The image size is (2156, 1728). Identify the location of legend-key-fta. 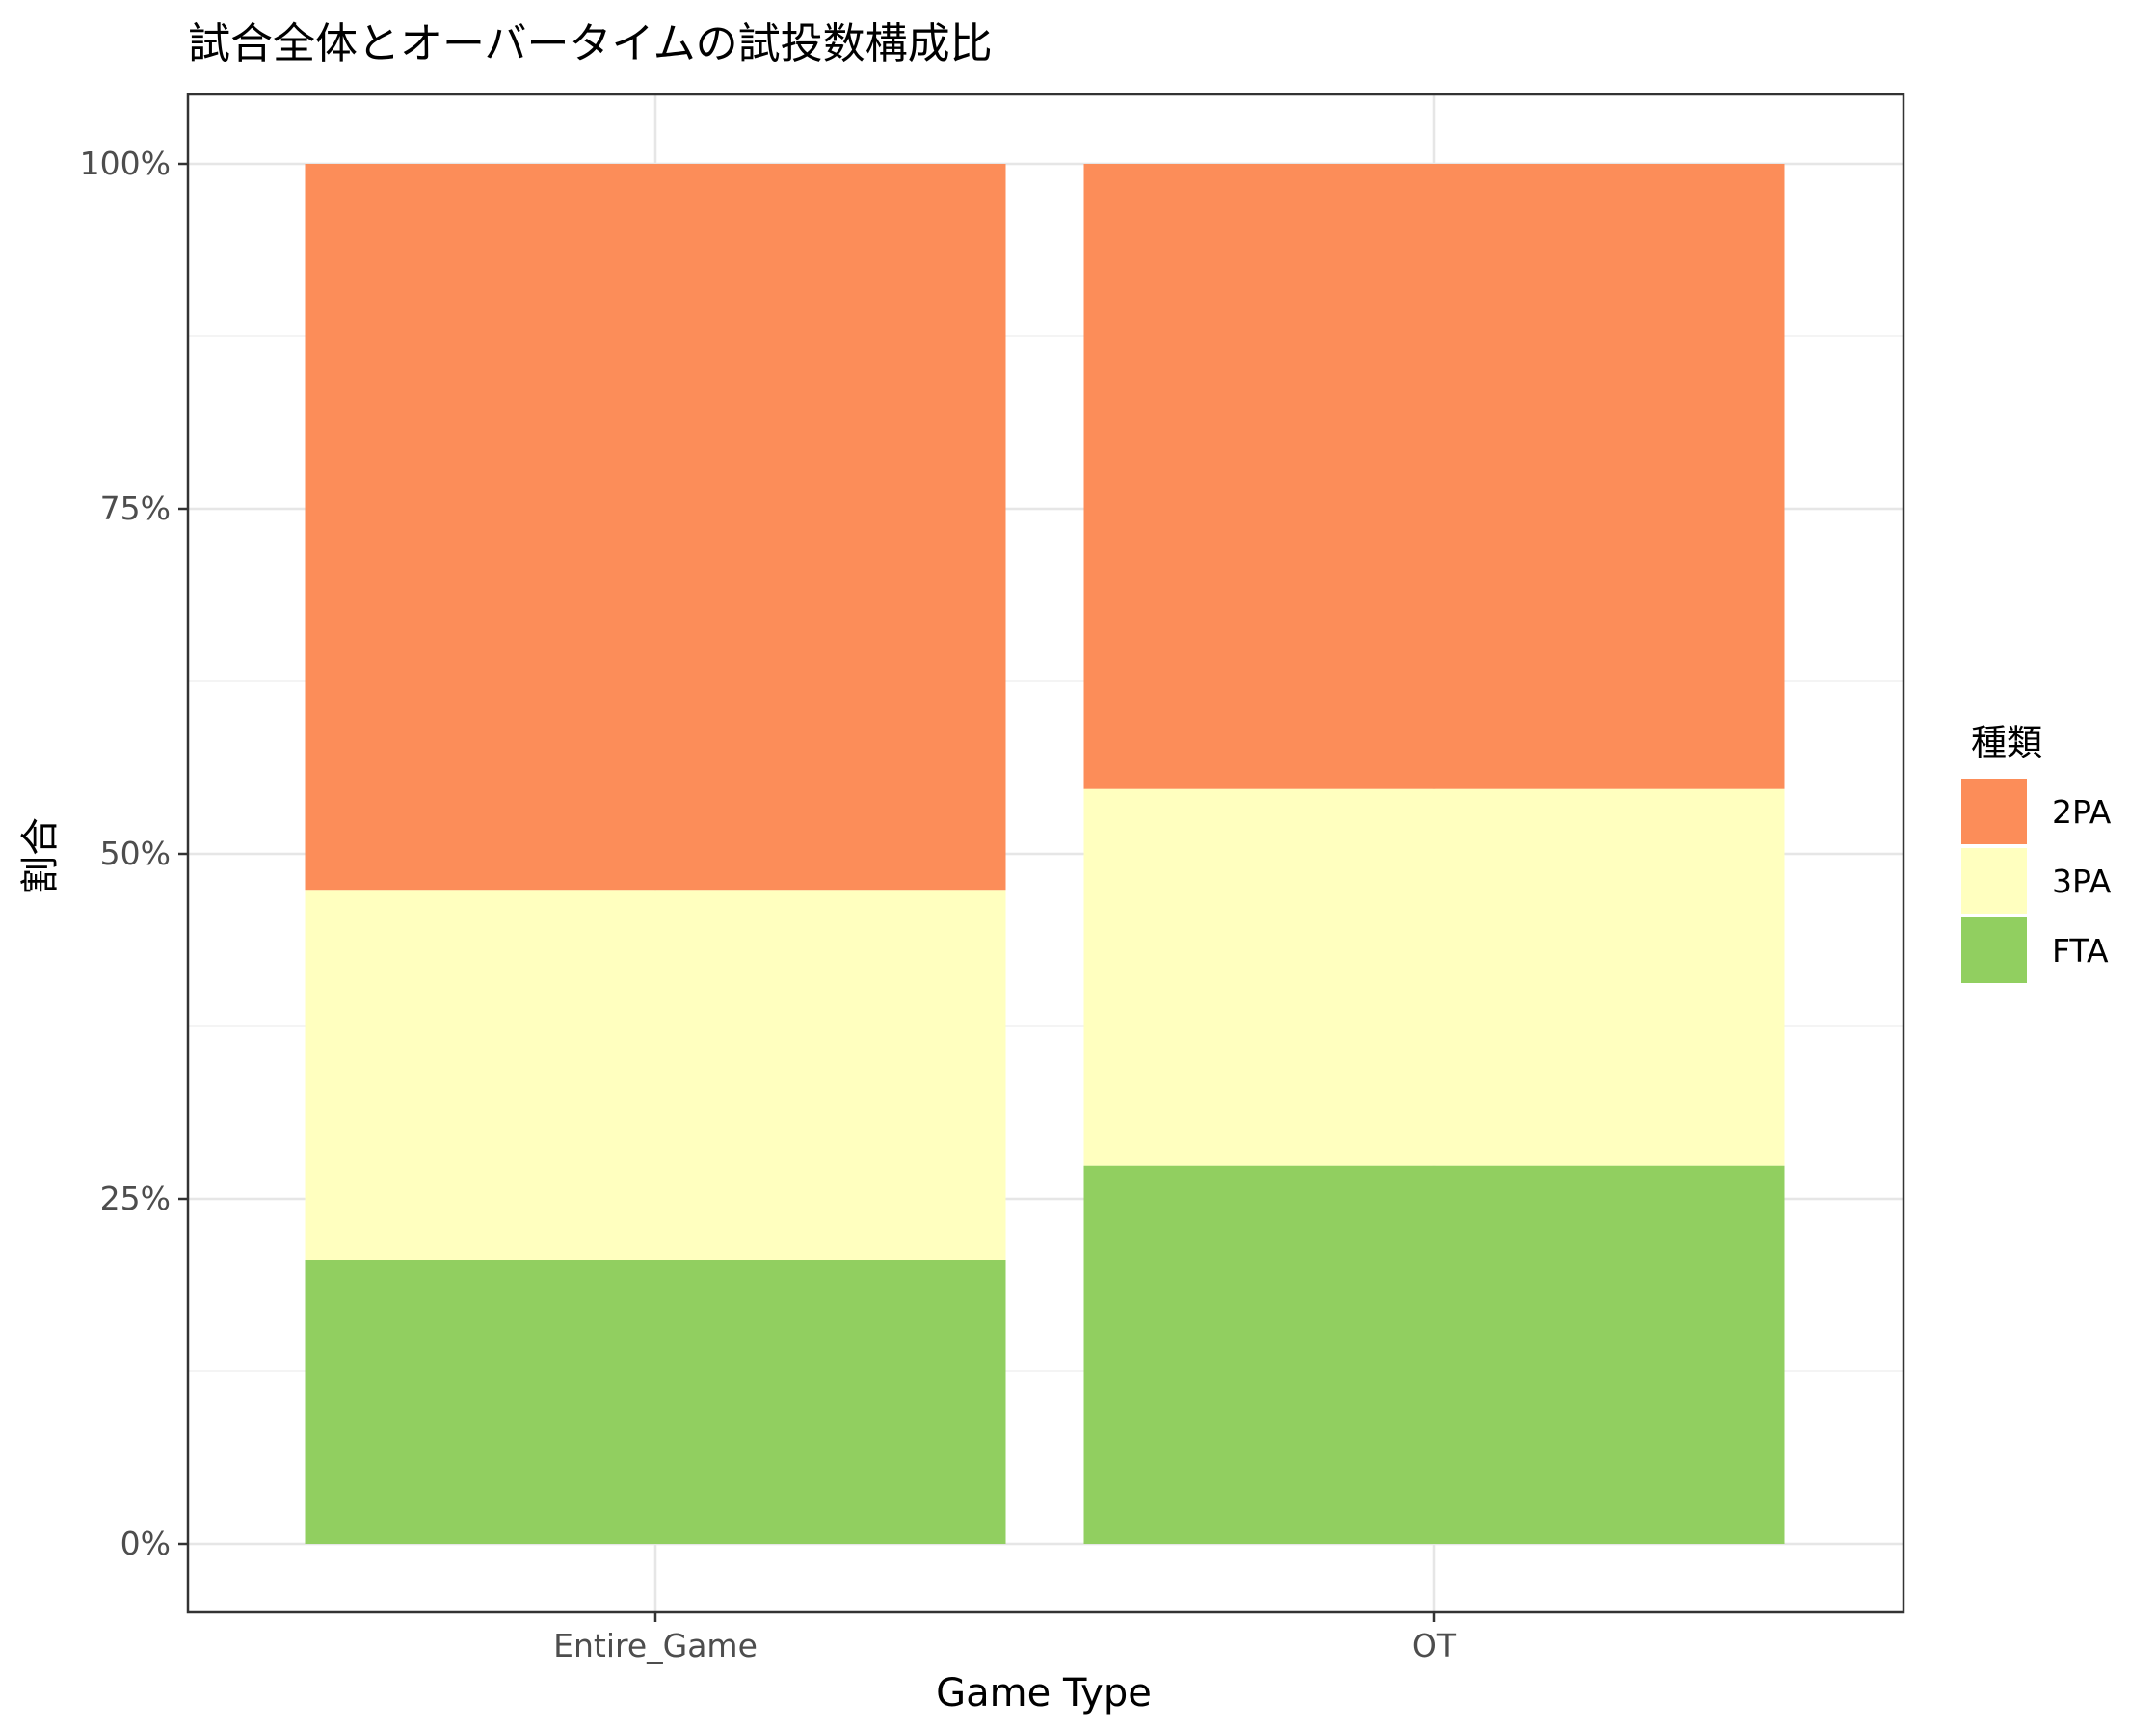
(1994, 950).